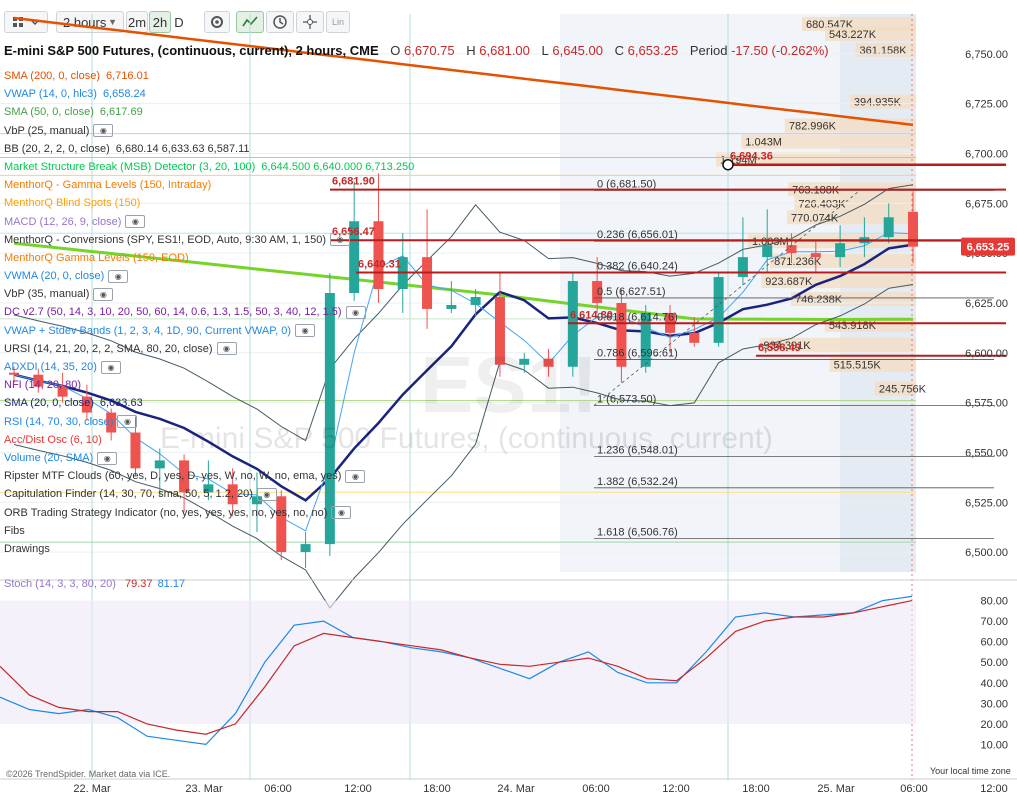 This screenshot has width=1017, height=800. I want to click on line-chart-icon, so click(250, 21).